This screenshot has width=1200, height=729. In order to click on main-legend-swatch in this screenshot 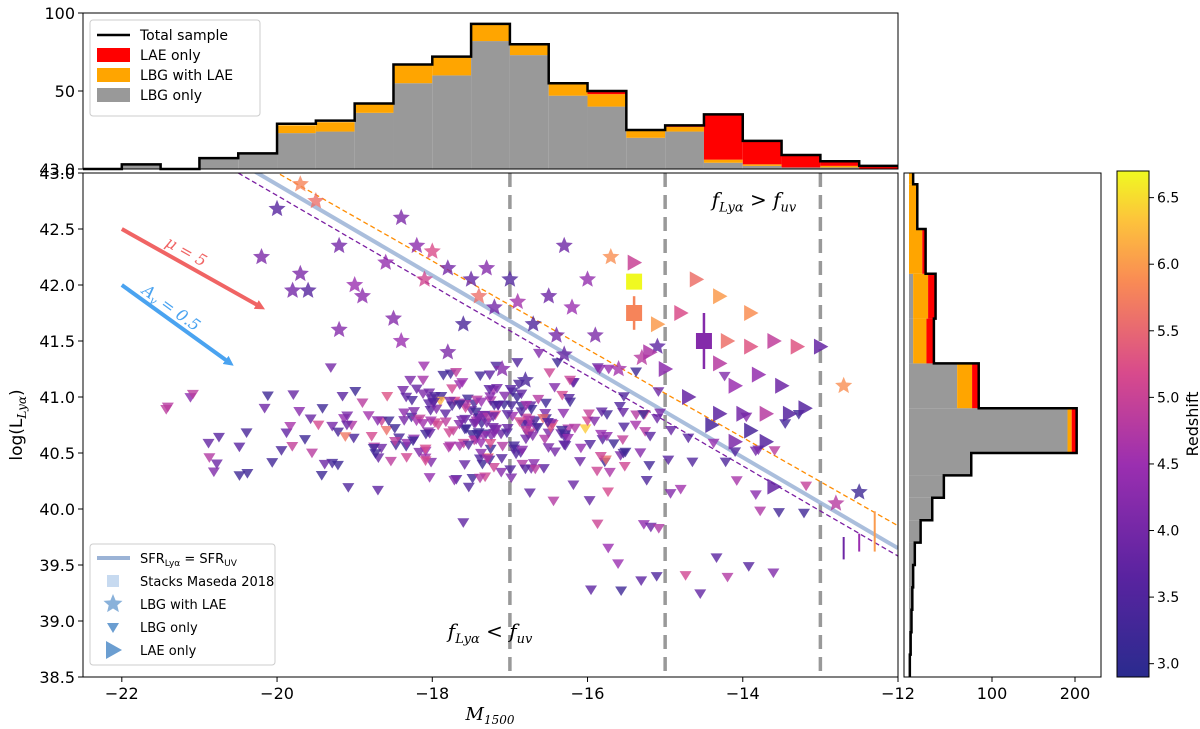, I will do `click(114, 650)`.